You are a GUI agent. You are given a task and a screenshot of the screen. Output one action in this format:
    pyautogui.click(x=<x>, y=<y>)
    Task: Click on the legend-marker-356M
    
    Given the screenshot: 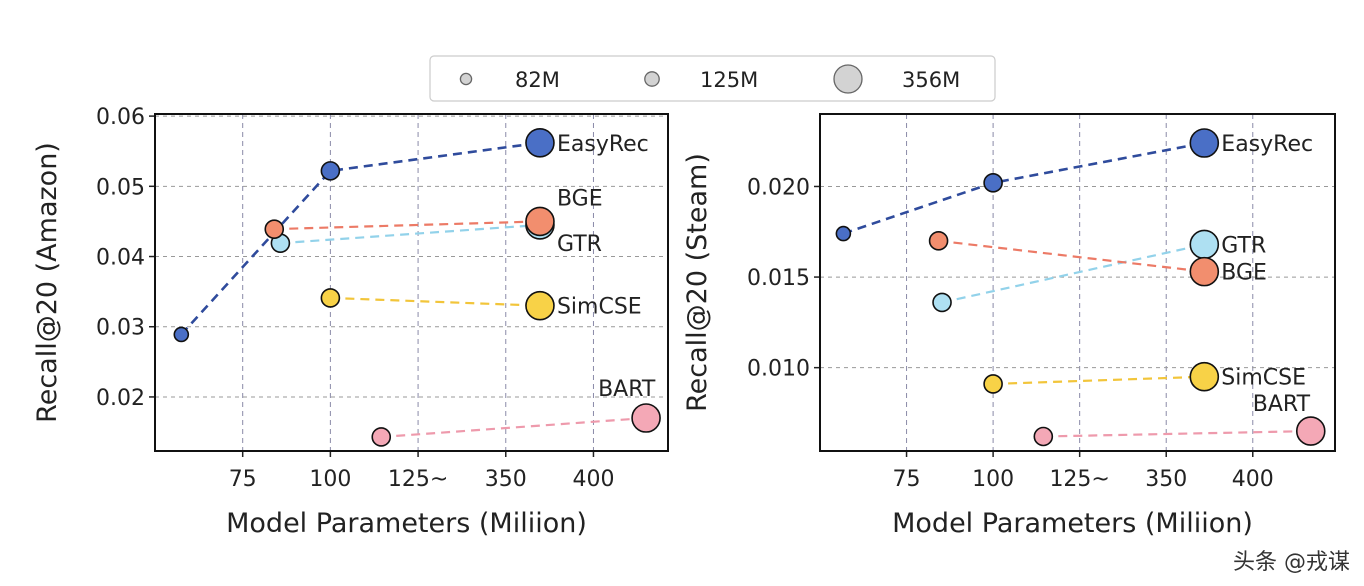 What is the action you would take?
    pyautogui.click(x=848, y=79)
    